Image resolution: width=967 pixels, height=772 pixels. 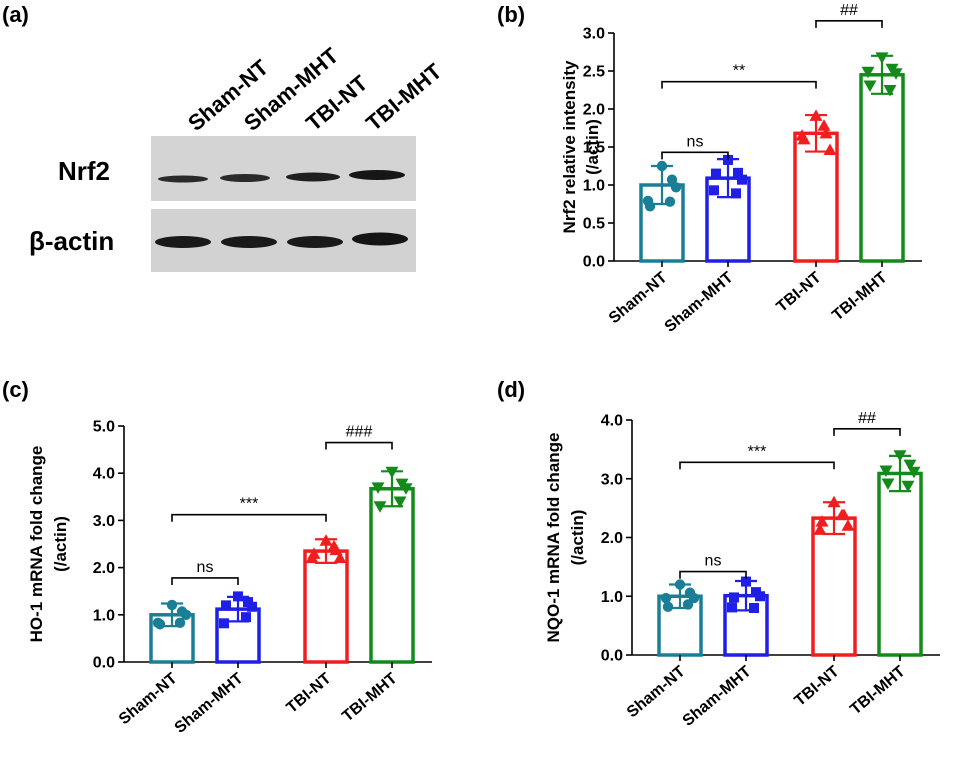 What do you see at coordinates (315, 242) in the screenshot?
I see `band-actin-tbi-nt` at bounding box center [315, 242].